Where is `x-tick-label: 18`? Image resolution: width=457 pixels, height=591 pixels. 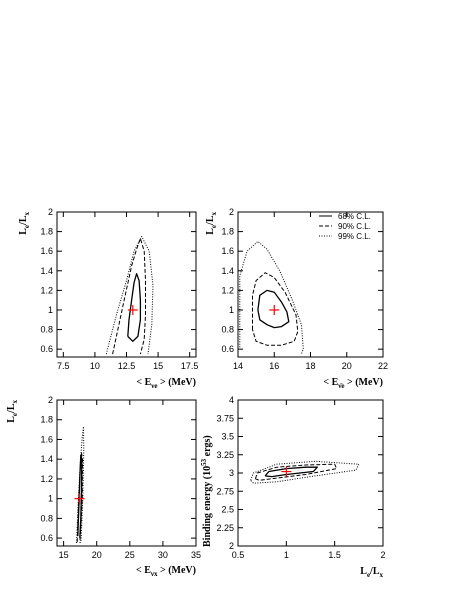
x-tick-label: 18 is located at coordinates (310, 366).